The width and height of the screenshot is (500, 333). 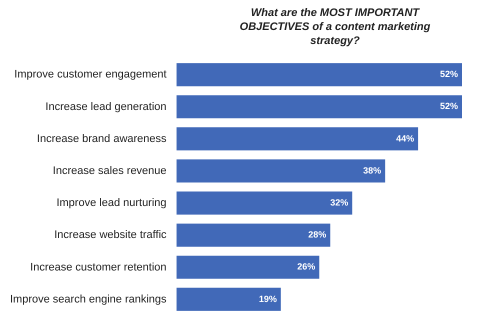 What do you see at coordinates (339, 203) in the screenshot?
I see `data-label: 32%` at bounding box center [339, 203].